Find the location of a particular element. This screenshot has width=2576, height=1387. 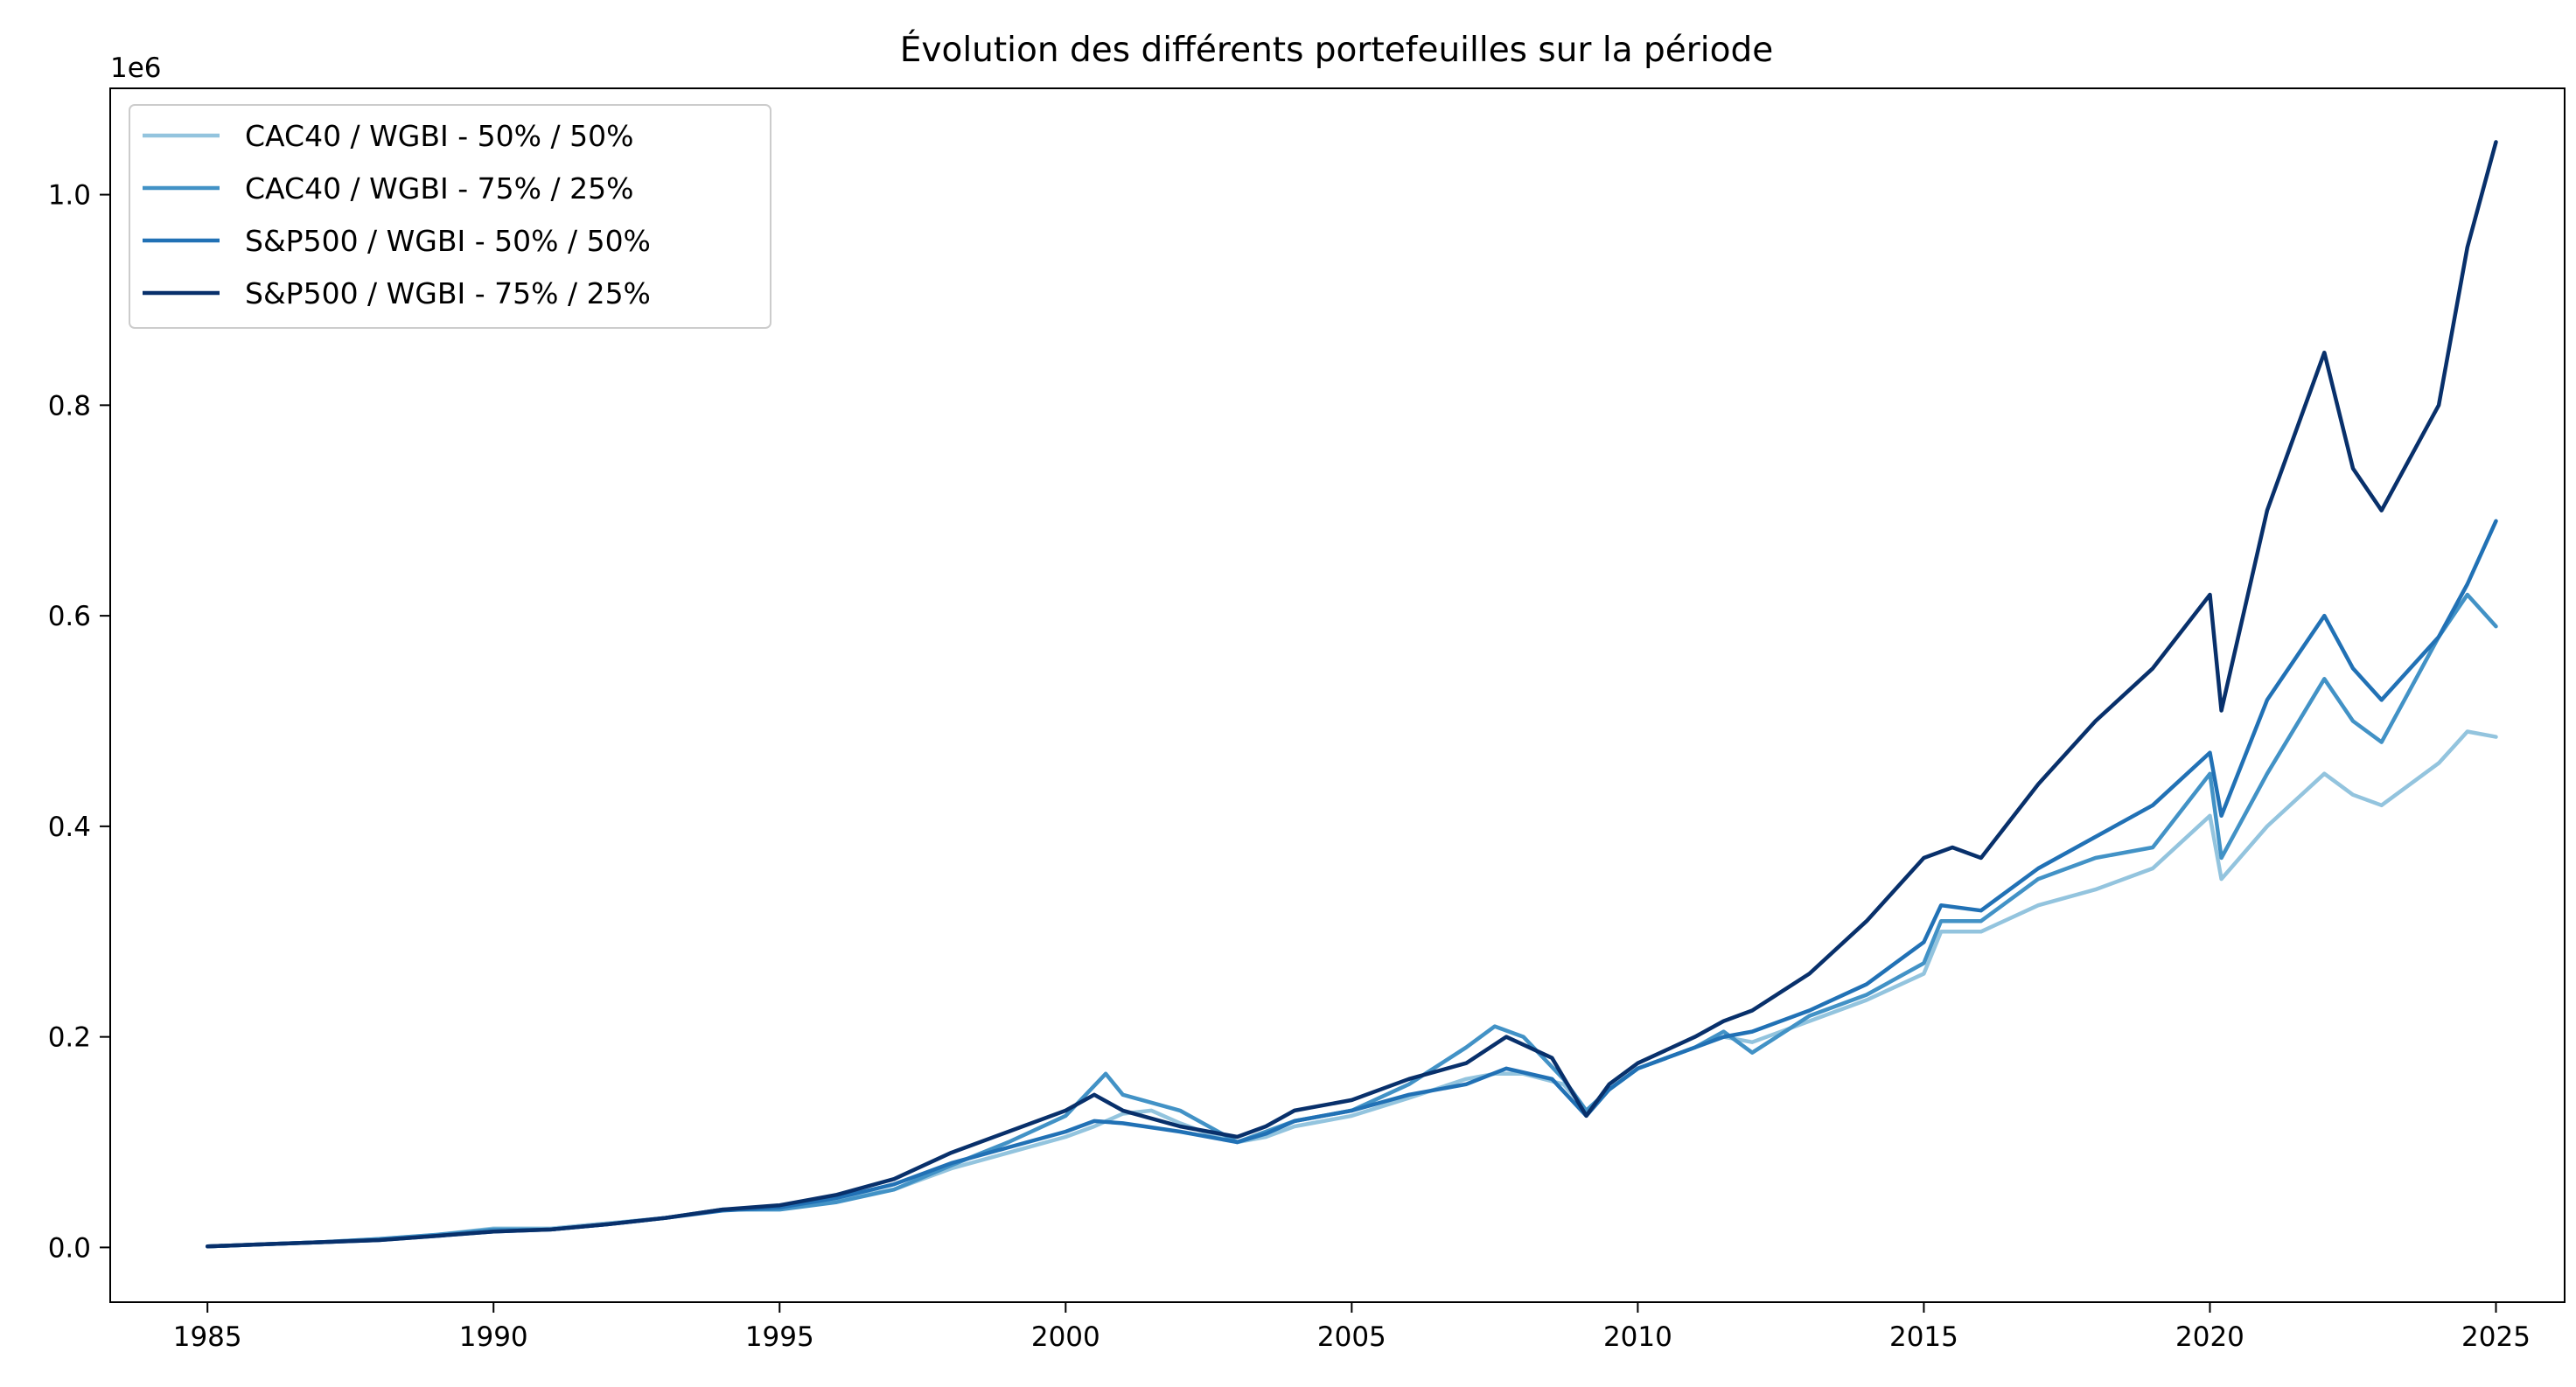

legend-label-4: S&P500 / WGBI - 75% / 25% is located at coordinates (448, 293).